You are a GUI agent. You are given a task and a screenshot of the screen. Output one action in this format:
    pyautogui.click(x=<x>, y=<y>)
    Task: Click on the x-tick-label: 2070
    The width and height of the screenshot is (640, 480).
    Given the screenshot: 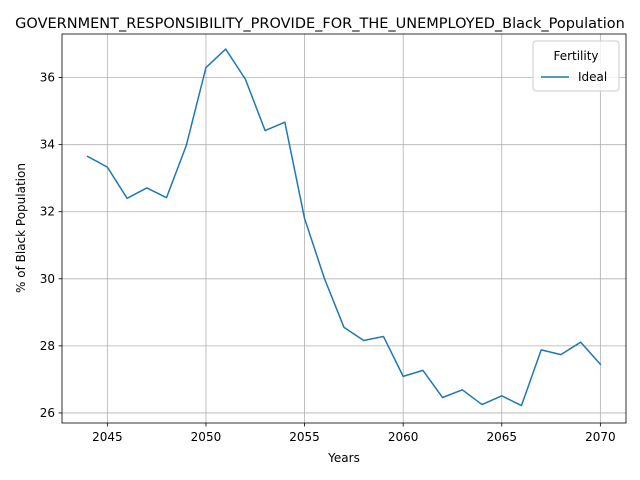 What is the action you would take?
    pyautogui.click(x=600, y=437)
    